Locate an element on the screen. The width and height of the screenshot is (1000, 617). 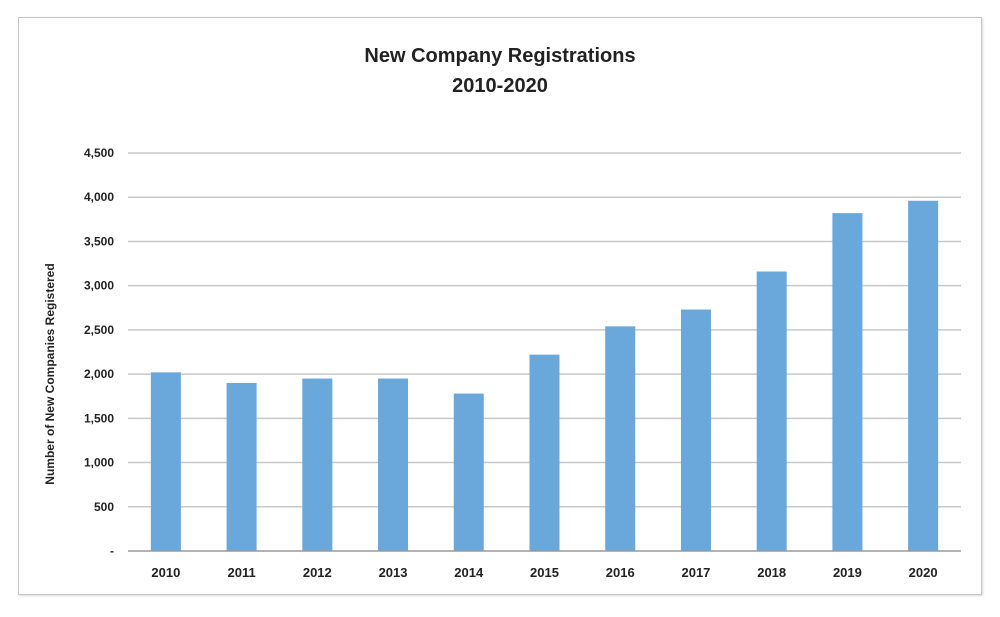
x-tick-label: 2020 is located at coordinates (923, 572).